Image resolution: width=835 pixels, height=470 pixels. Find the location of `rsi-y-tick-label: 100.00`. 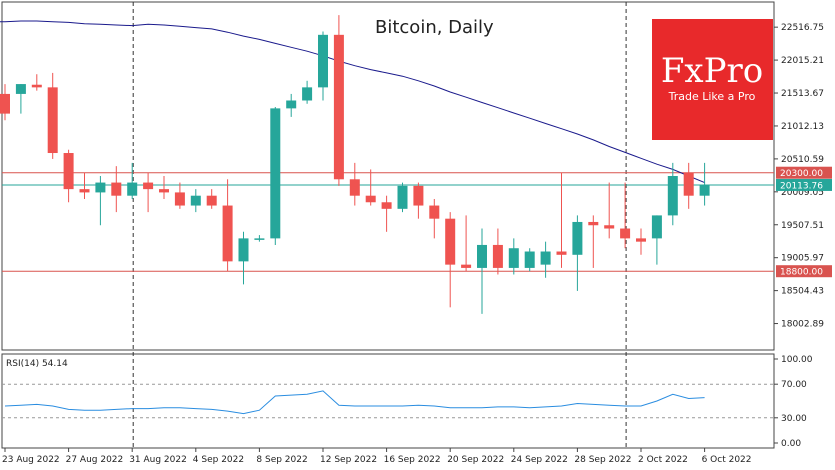

rsi-y-tick-label: 100.00 is located at coordinates (797, 360).